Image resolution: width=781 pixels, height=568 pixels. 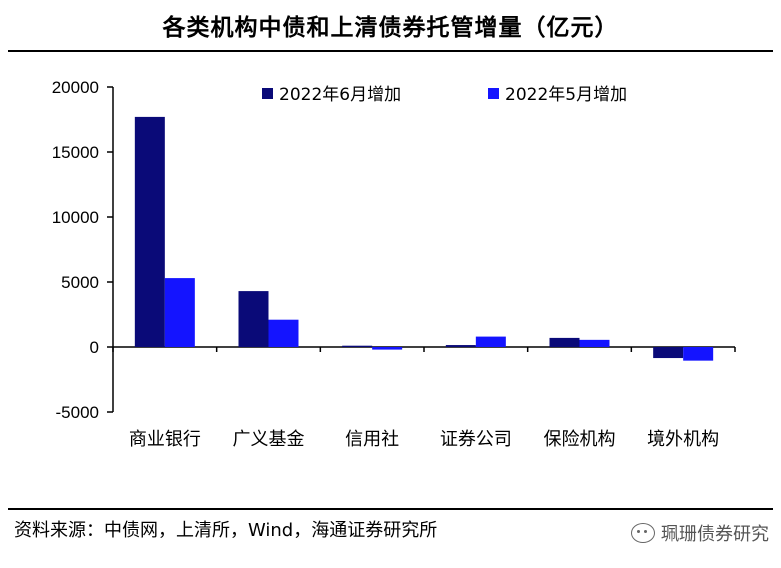 I want to click on watermark: 珮珊债券研究, so click(x=700, y=533).